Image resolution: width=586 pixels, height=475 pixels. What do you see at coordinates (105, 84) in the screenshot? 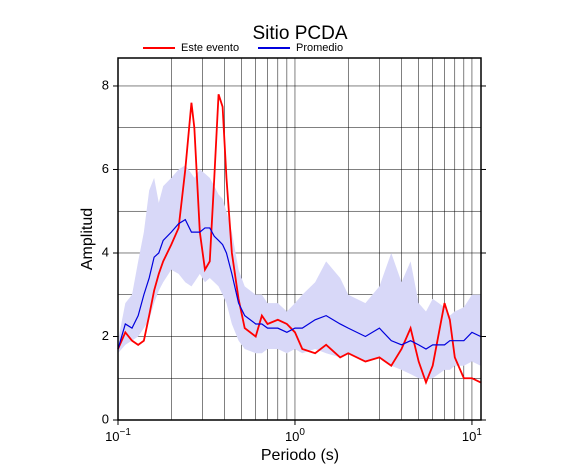
I see `y-tick-label: 8` at bounding box center [105, 84].